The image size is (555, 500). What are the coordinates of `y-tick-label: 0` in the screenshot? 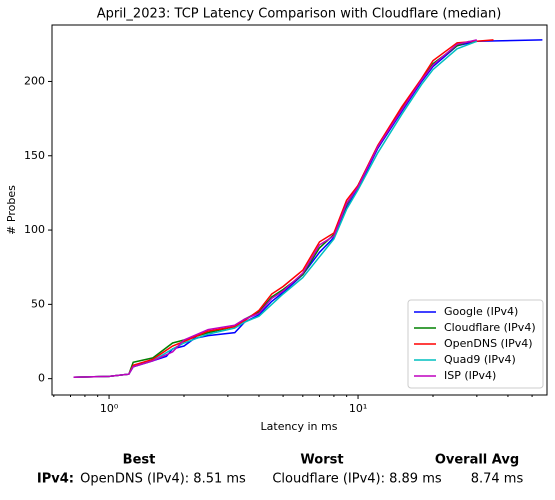 It's located at (41, 378).